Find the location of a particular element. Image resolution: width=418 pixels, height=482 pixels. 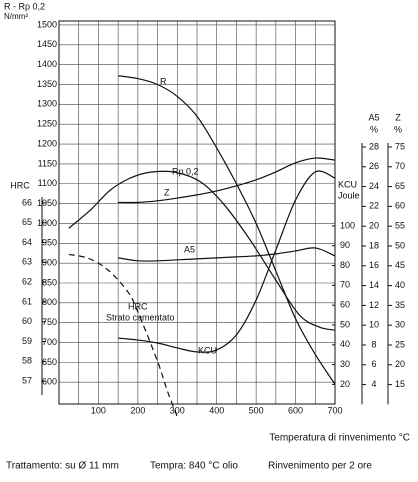

hrc-tick-label: 63 is located at coordinates (27, 262).